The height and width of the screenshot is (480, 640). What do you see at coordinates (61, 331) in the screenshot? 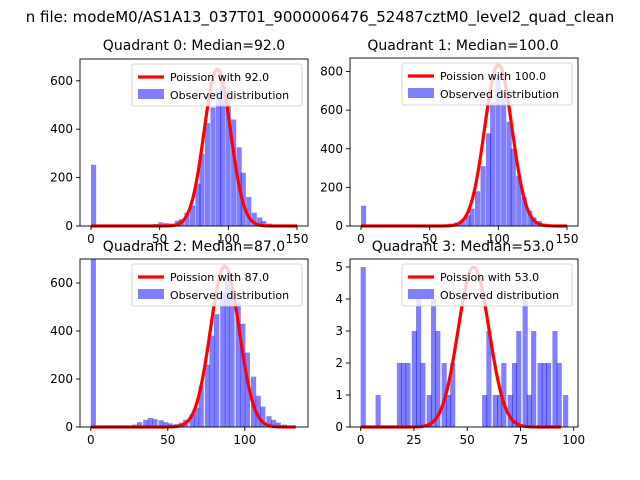
I see `y-tick-label: 400` at bounding box center [61, 331].